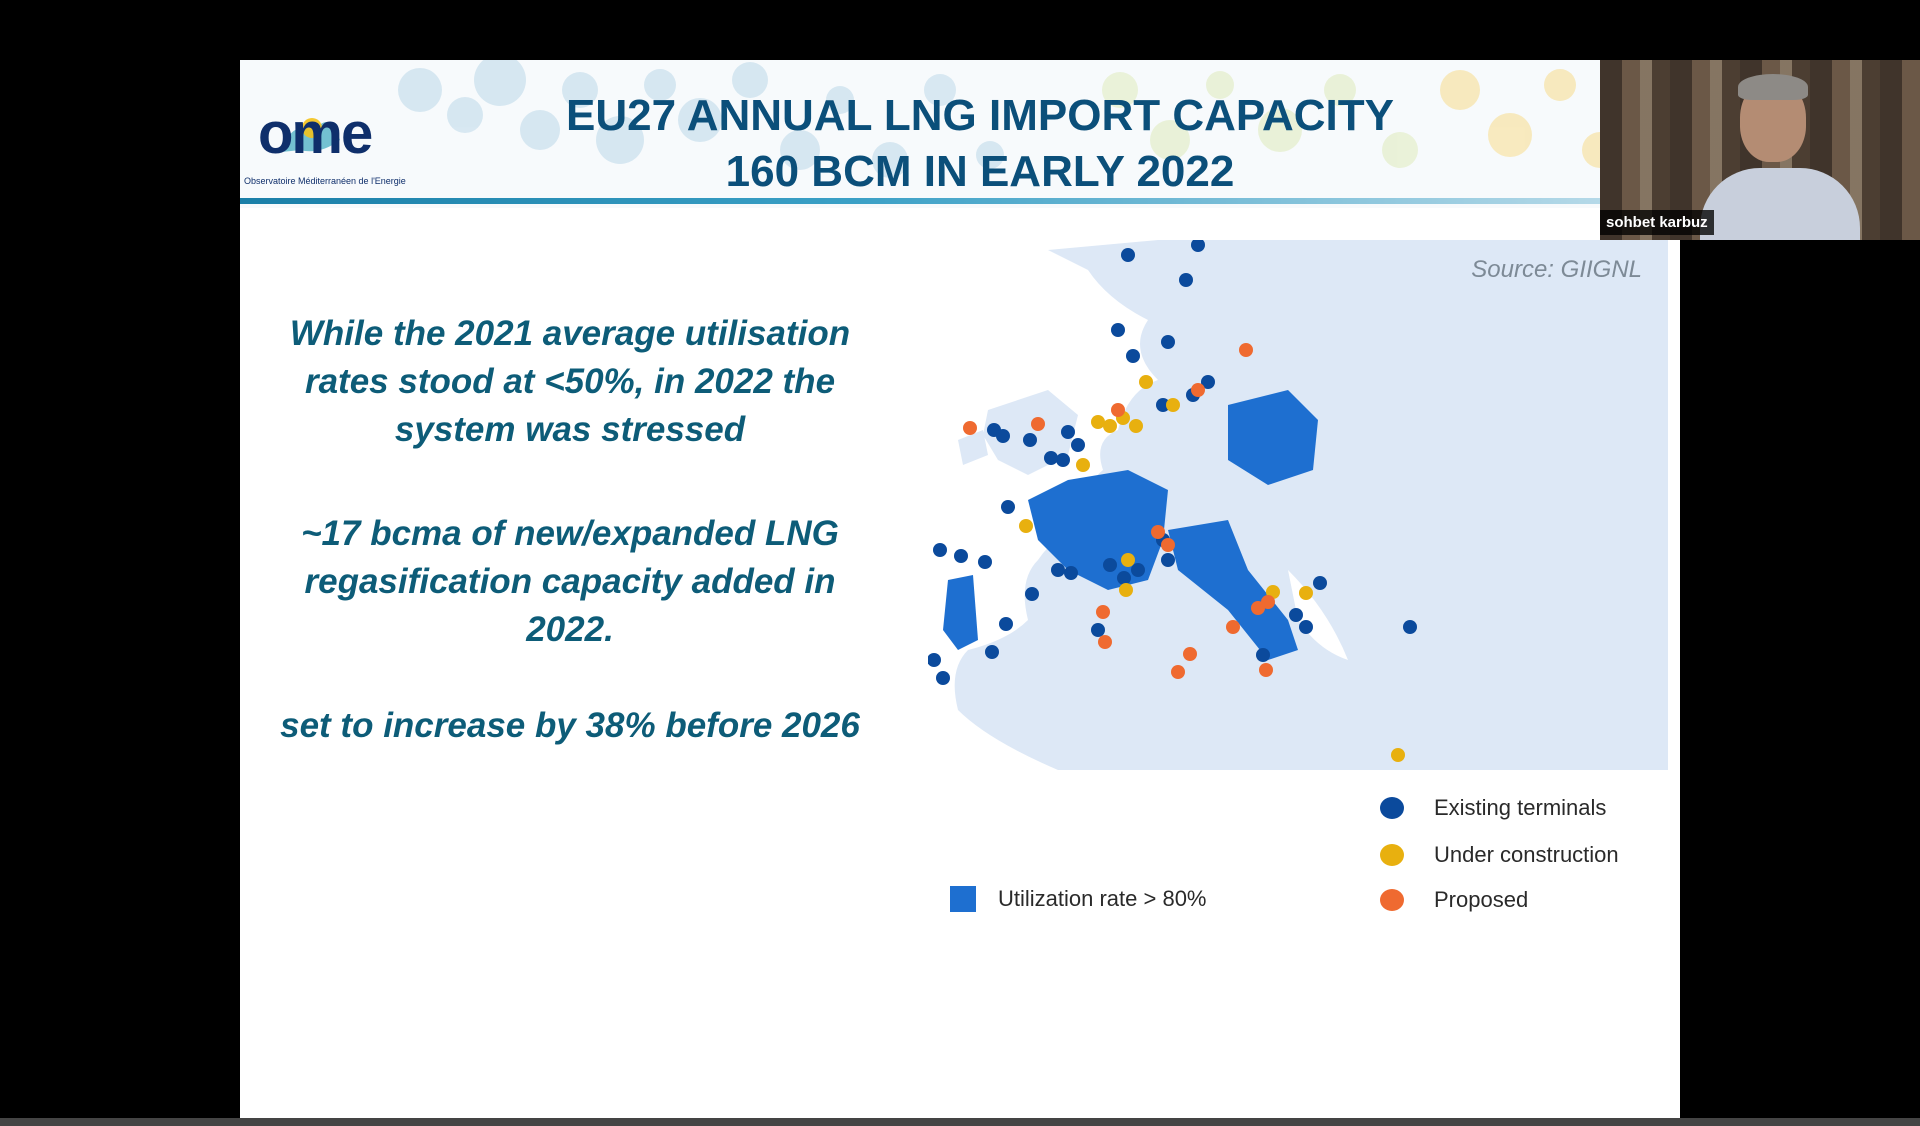 Image resolution: width=1920 pixels, height=1126 pixels. Describe the element at coordinates (1392, 900) in the screenshot. I see `proposed-marker-icon` at that location.